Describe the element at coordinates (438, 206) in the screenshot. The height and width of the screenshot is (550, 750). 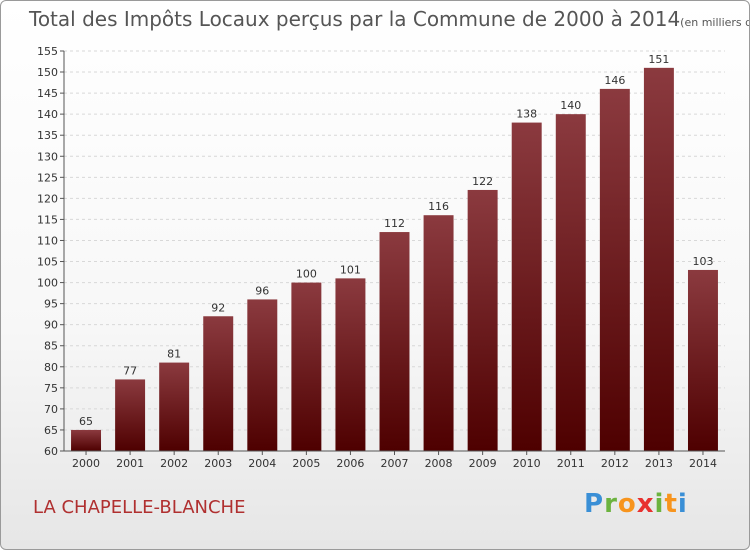
I see `value-label-2008: 116` at that location.